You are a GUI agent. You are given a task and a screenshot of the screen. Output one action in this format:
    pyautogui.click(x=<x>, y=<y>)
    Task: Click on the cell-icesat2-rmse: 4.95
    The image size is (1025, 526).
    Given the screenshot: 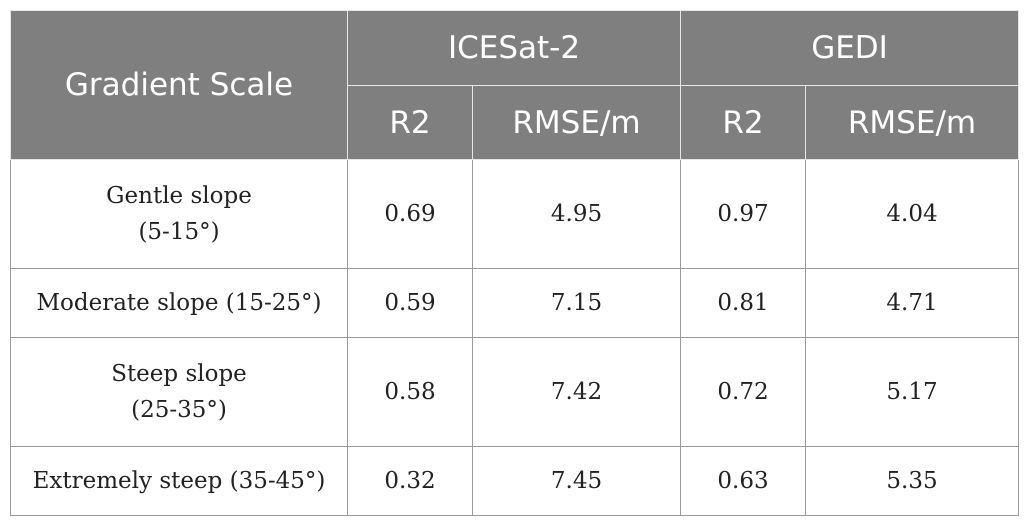 What is the action you would take?
    pyautogui.click(x=576, y=214)
    